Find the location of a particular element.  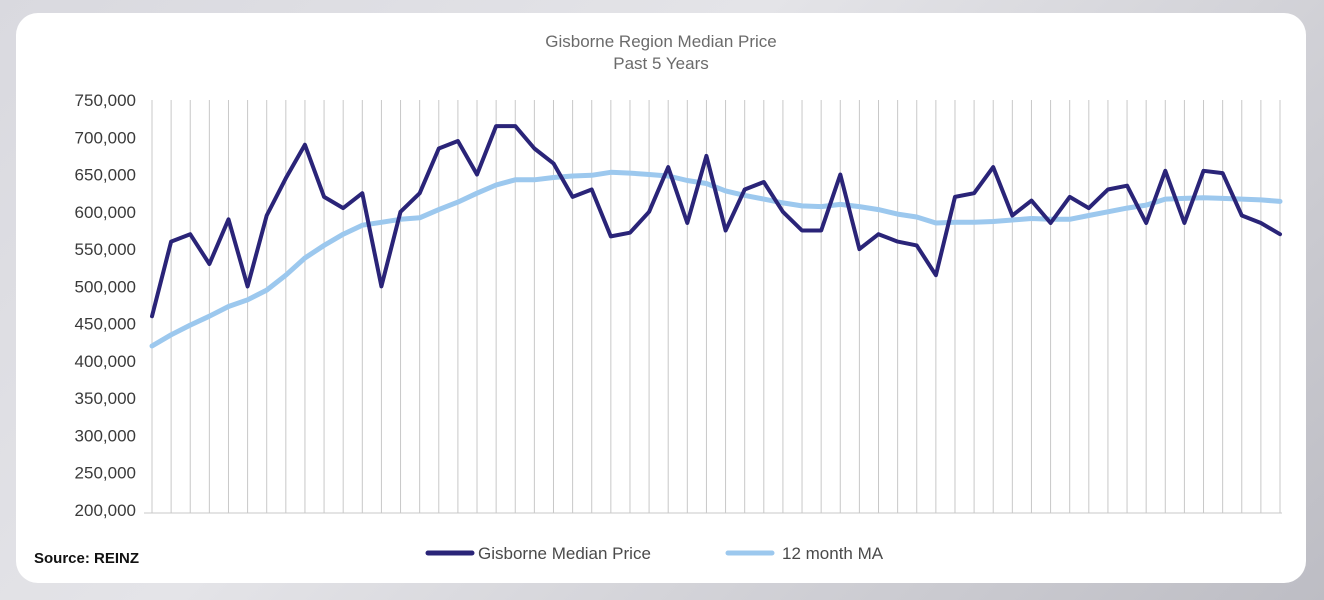

legend-median-price-label: Gisborne Median Price is located at coordinates (564, 553).